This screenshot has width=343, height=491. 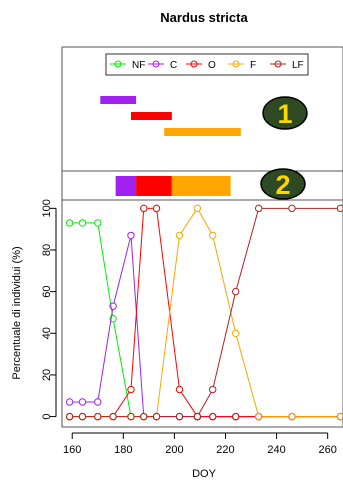 I want to click on legend-box, so click(x=207, y=64).